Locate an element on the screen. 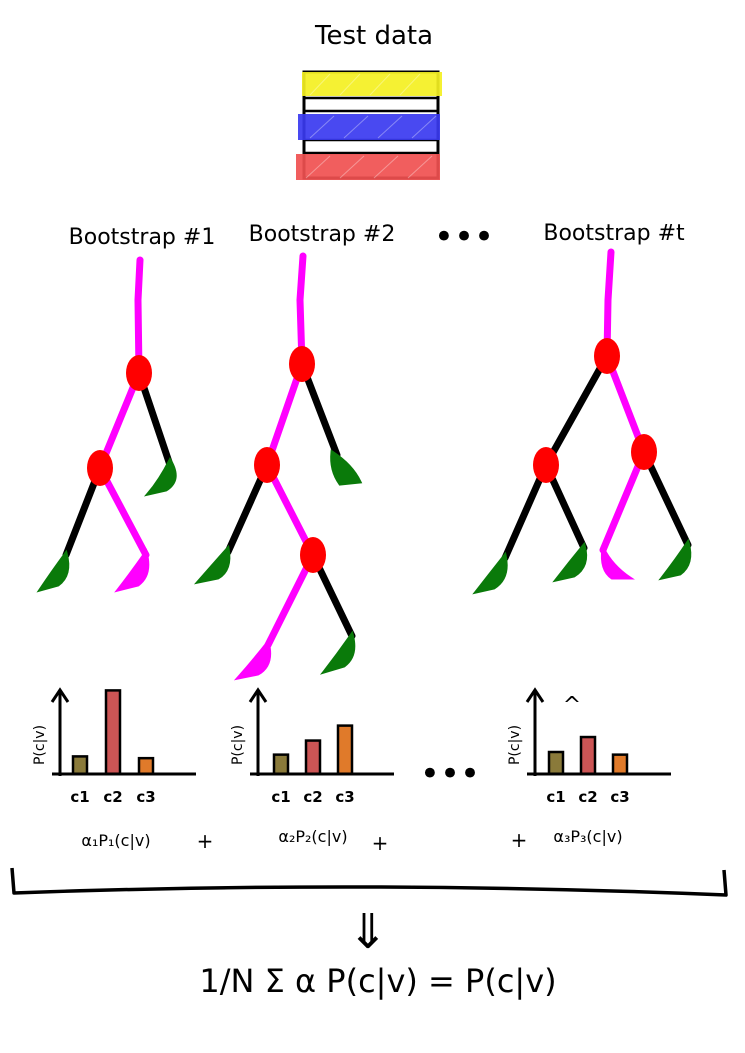 This screenshot has height=1053, width=745. histogram-3: ^ P(c|v) c1 c2 c3 is located at coordinates (589, 746).